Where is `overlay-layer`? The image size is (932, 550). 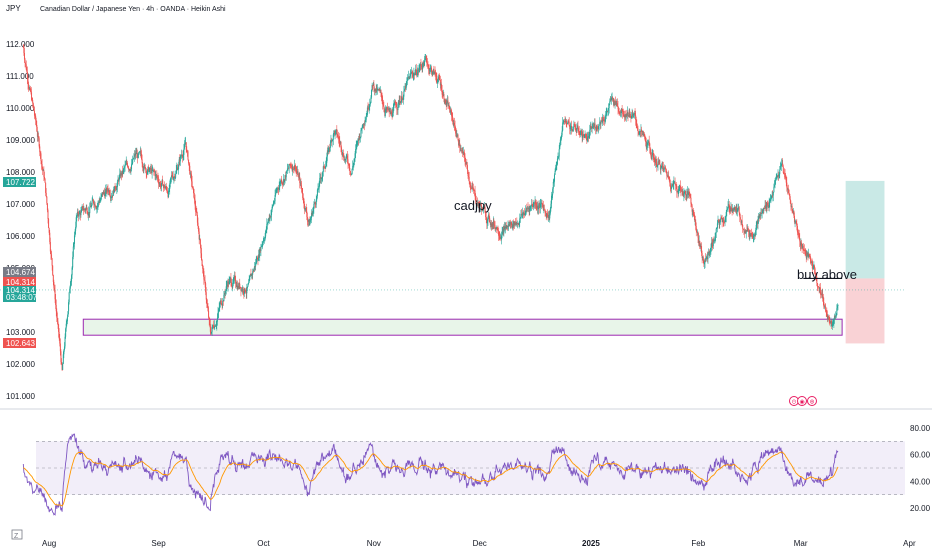 overlay-layer is located at coordinates (452, 284).